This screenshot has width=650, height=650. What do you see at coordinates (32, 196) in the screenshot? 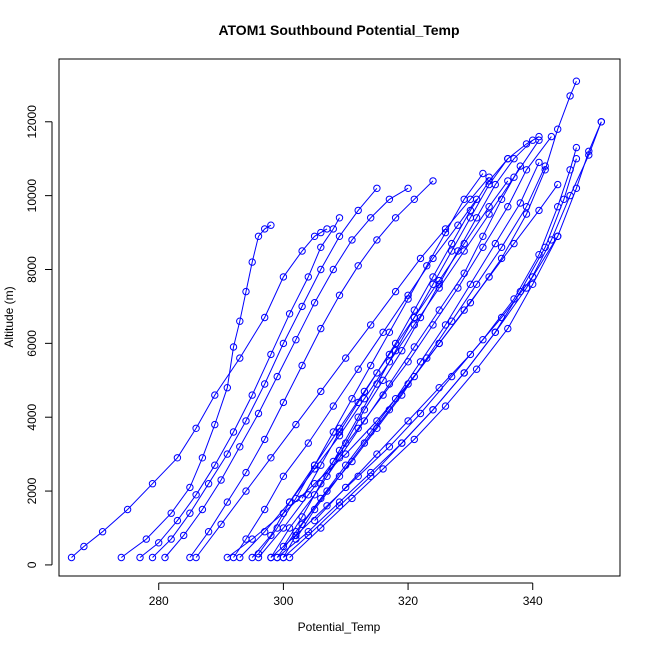
I see `y-tick-label: 10000` at bounding box center [32, 196].